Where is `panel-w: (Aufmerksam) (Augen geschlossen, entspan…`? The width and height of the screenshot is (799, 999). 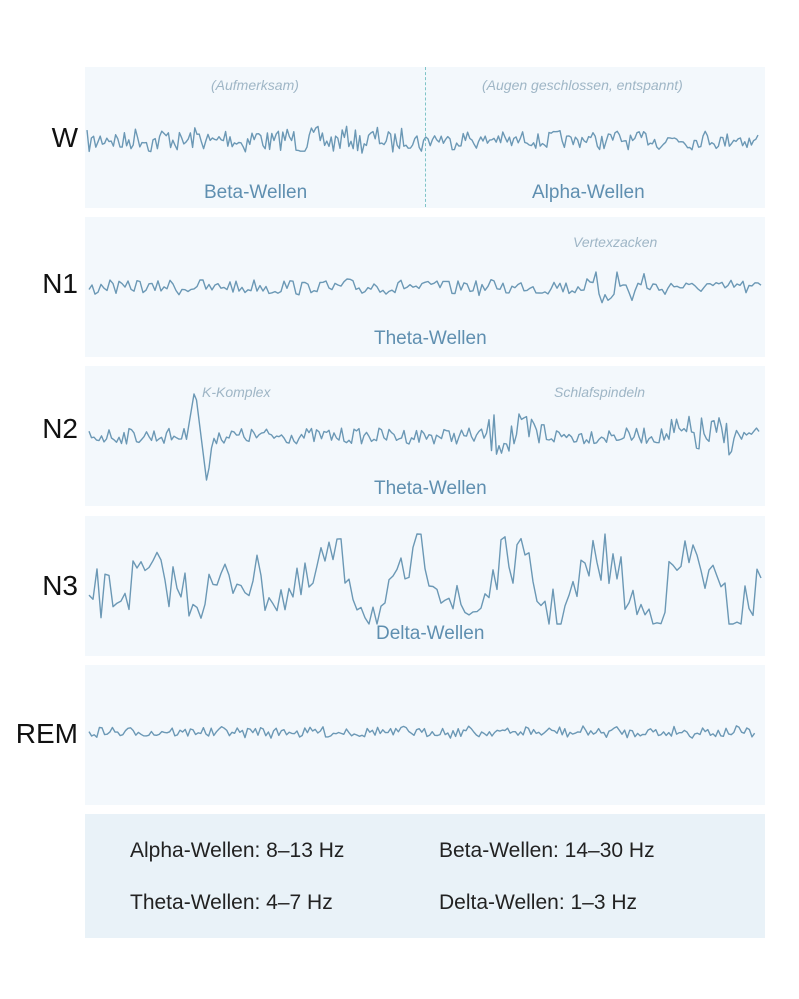 panel-w: (Aufmerksam) (Augen geschlossen, entspan… is located at coordinates (425, 137).